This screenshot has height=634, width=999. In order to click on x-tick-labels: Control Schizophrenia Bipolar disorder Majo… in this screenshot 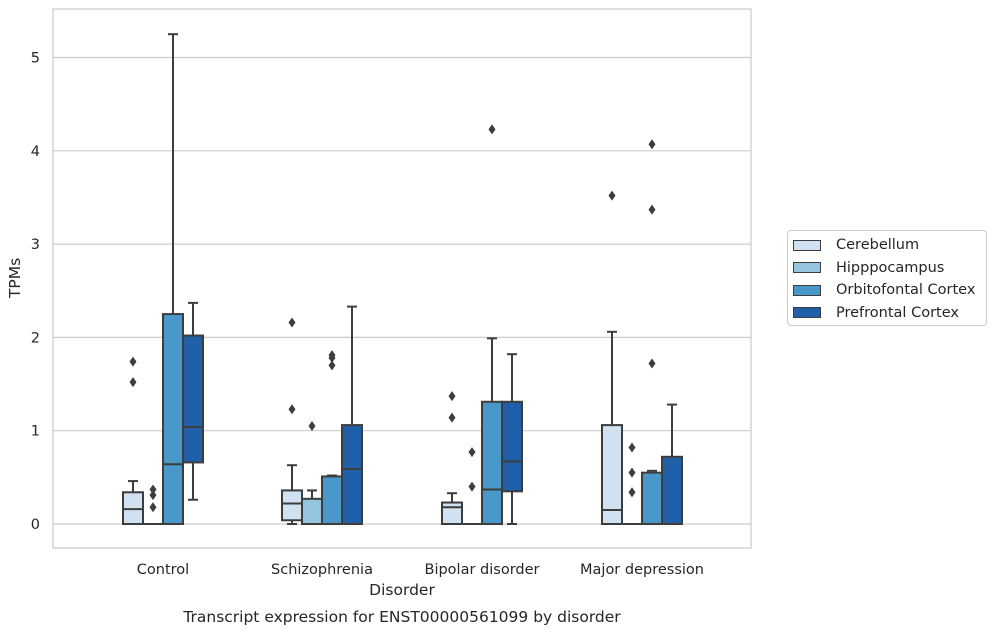, I will do `click(420, 570)`.